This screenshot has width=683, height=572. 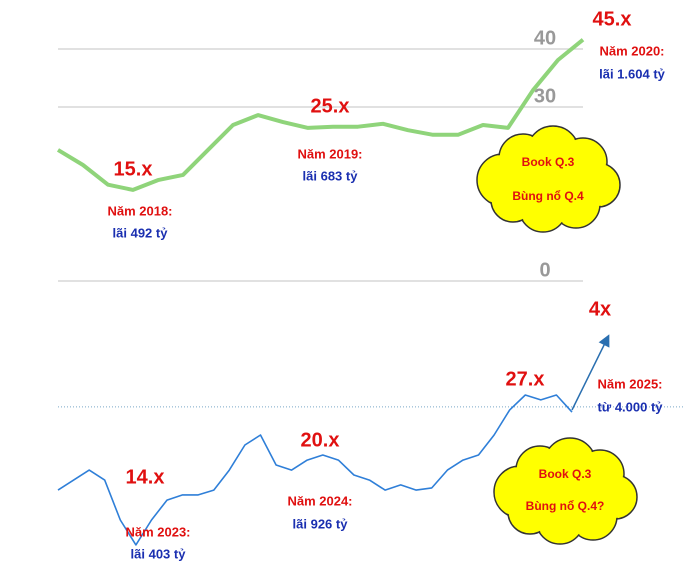 I want to click on annotation: lãi 1.604 tỷ, so click(x=632, y=73).